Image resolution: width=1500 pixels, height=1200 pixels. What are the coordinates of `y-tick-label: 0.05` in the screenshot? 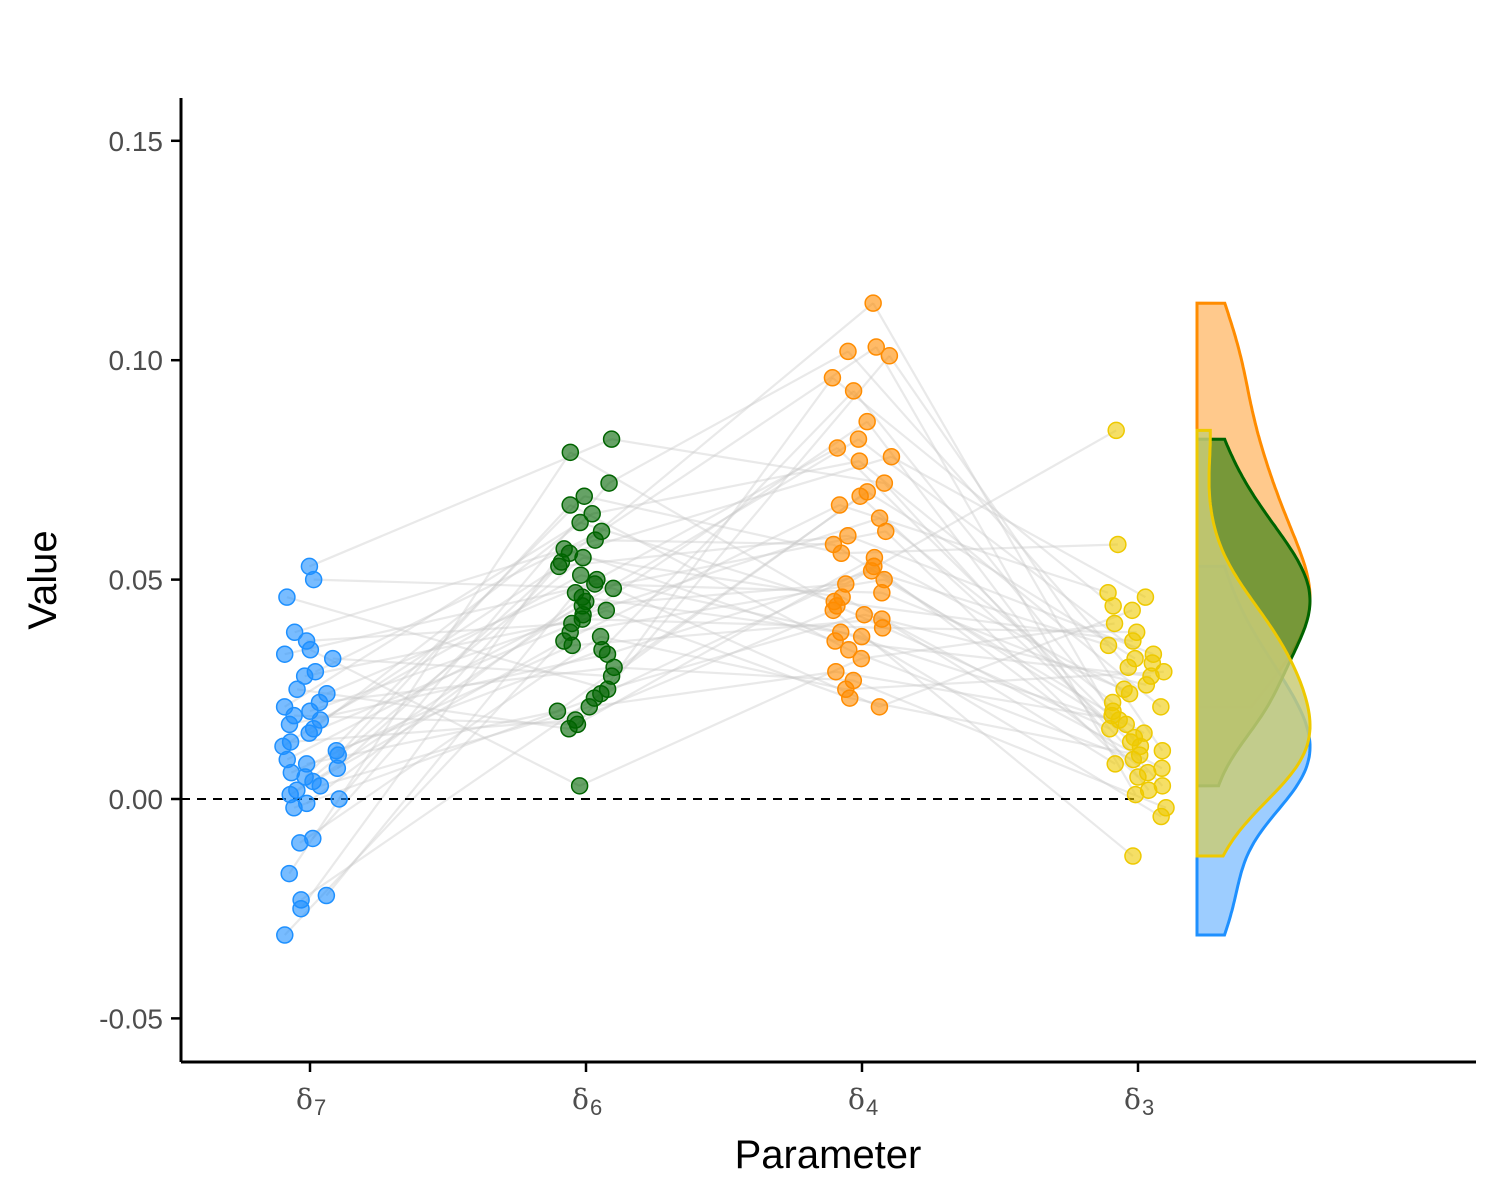 It's located at (136, 580).